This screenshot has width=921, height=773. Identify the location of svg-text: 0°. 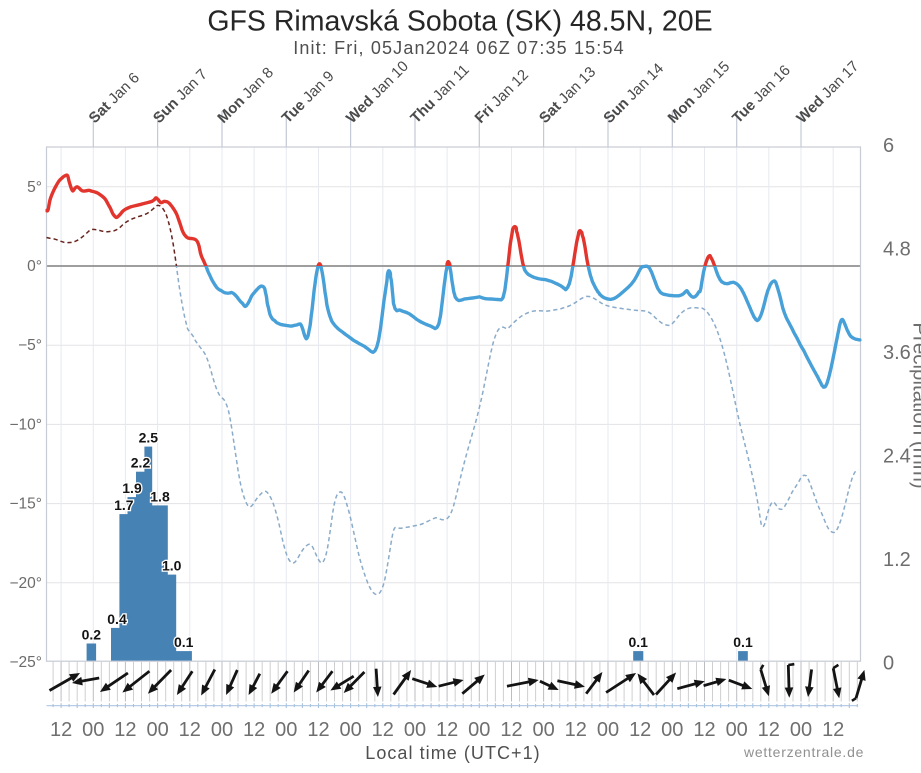
(34, 266).